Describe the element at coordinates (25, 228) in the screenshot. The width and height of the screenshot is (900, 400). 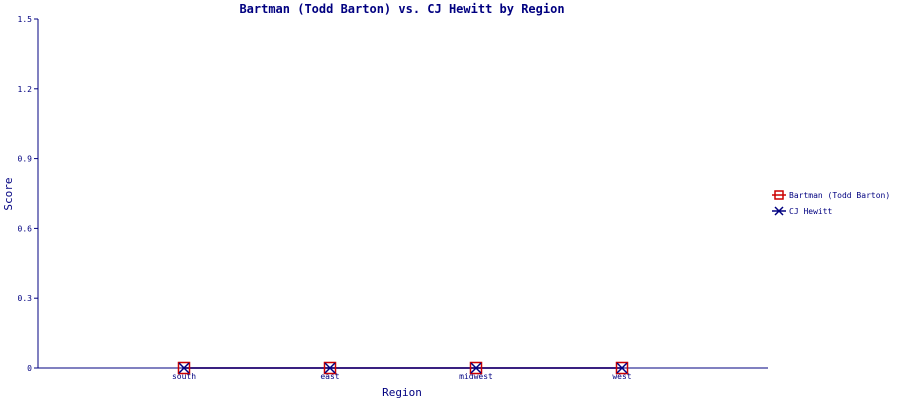
I see `y-tick-label: 0.6` at that location.